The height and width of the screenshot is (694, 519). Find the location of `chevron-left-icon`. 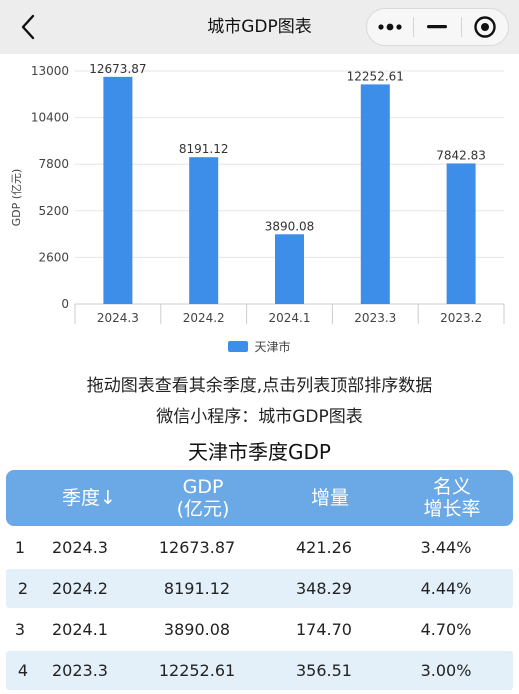

chevron-left-icon is located at coordinates (28, 27).